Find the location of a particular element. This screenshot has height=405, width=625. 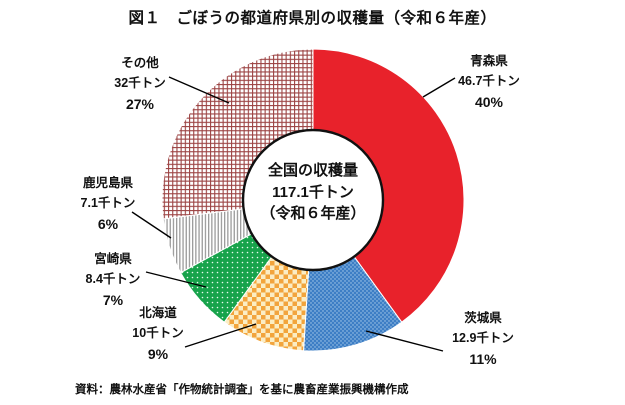

slice-name: 鹿児島県 is located at coordinates (108, 183).